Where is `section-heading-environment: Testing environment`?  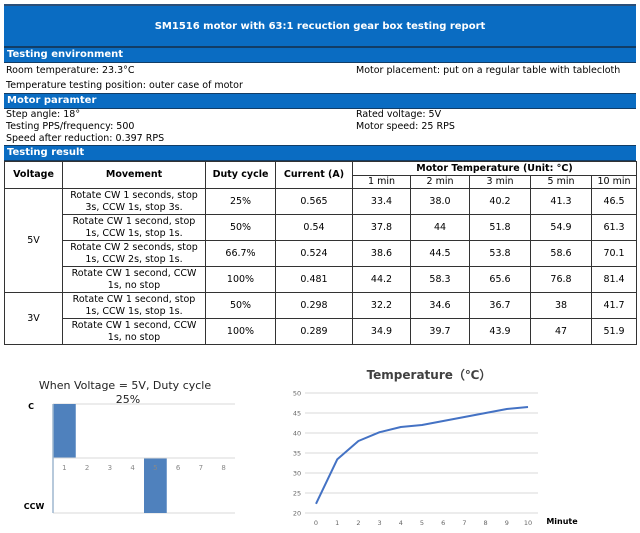
section-heading-environment: Testing environment is located at coordinates (320, 55).